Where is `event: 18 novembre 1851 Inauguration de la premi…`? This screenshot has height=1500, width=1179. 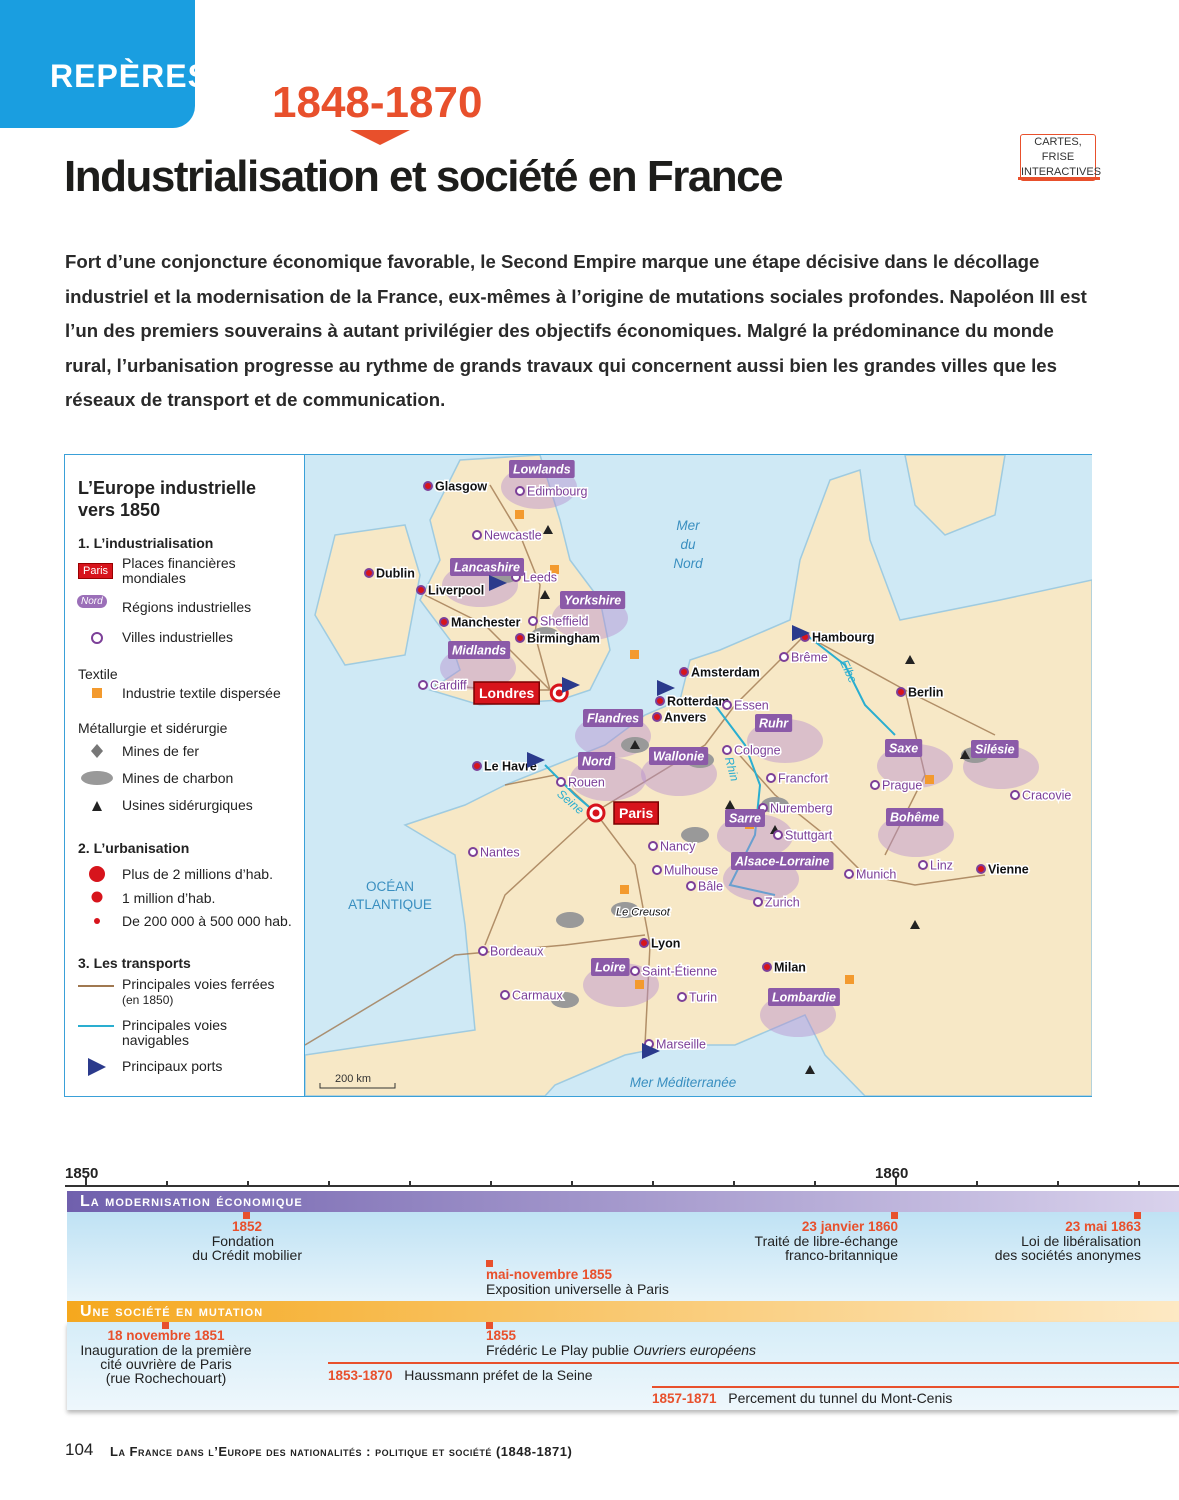 event: 18 novembre 1851 Inauguration de la premi… is located at coordinates (166, 1357).